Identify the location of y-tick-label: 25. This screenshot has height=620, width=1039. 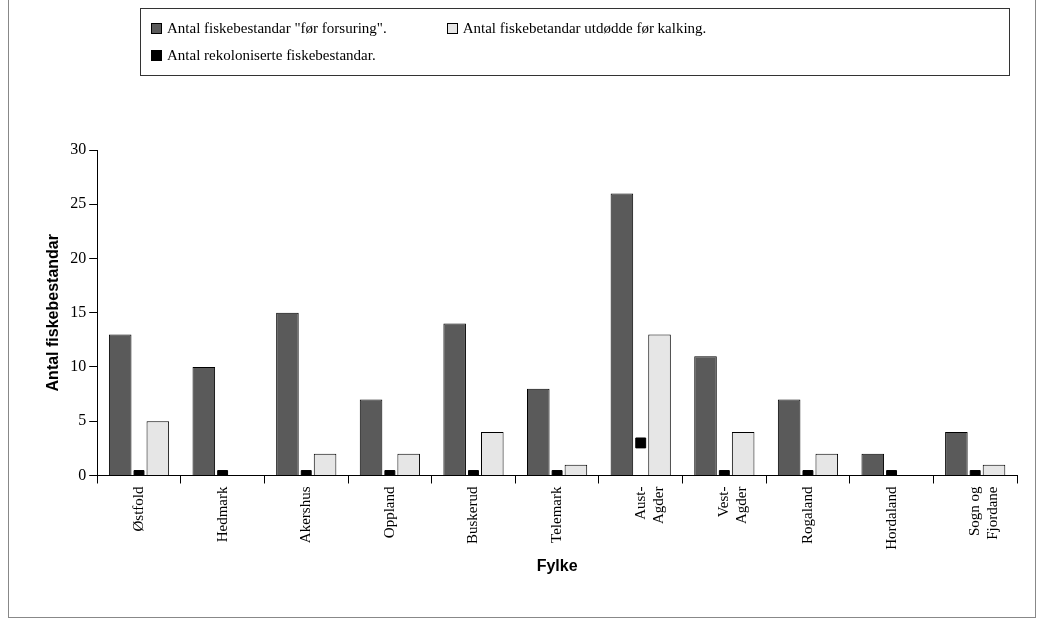
(78, 203).